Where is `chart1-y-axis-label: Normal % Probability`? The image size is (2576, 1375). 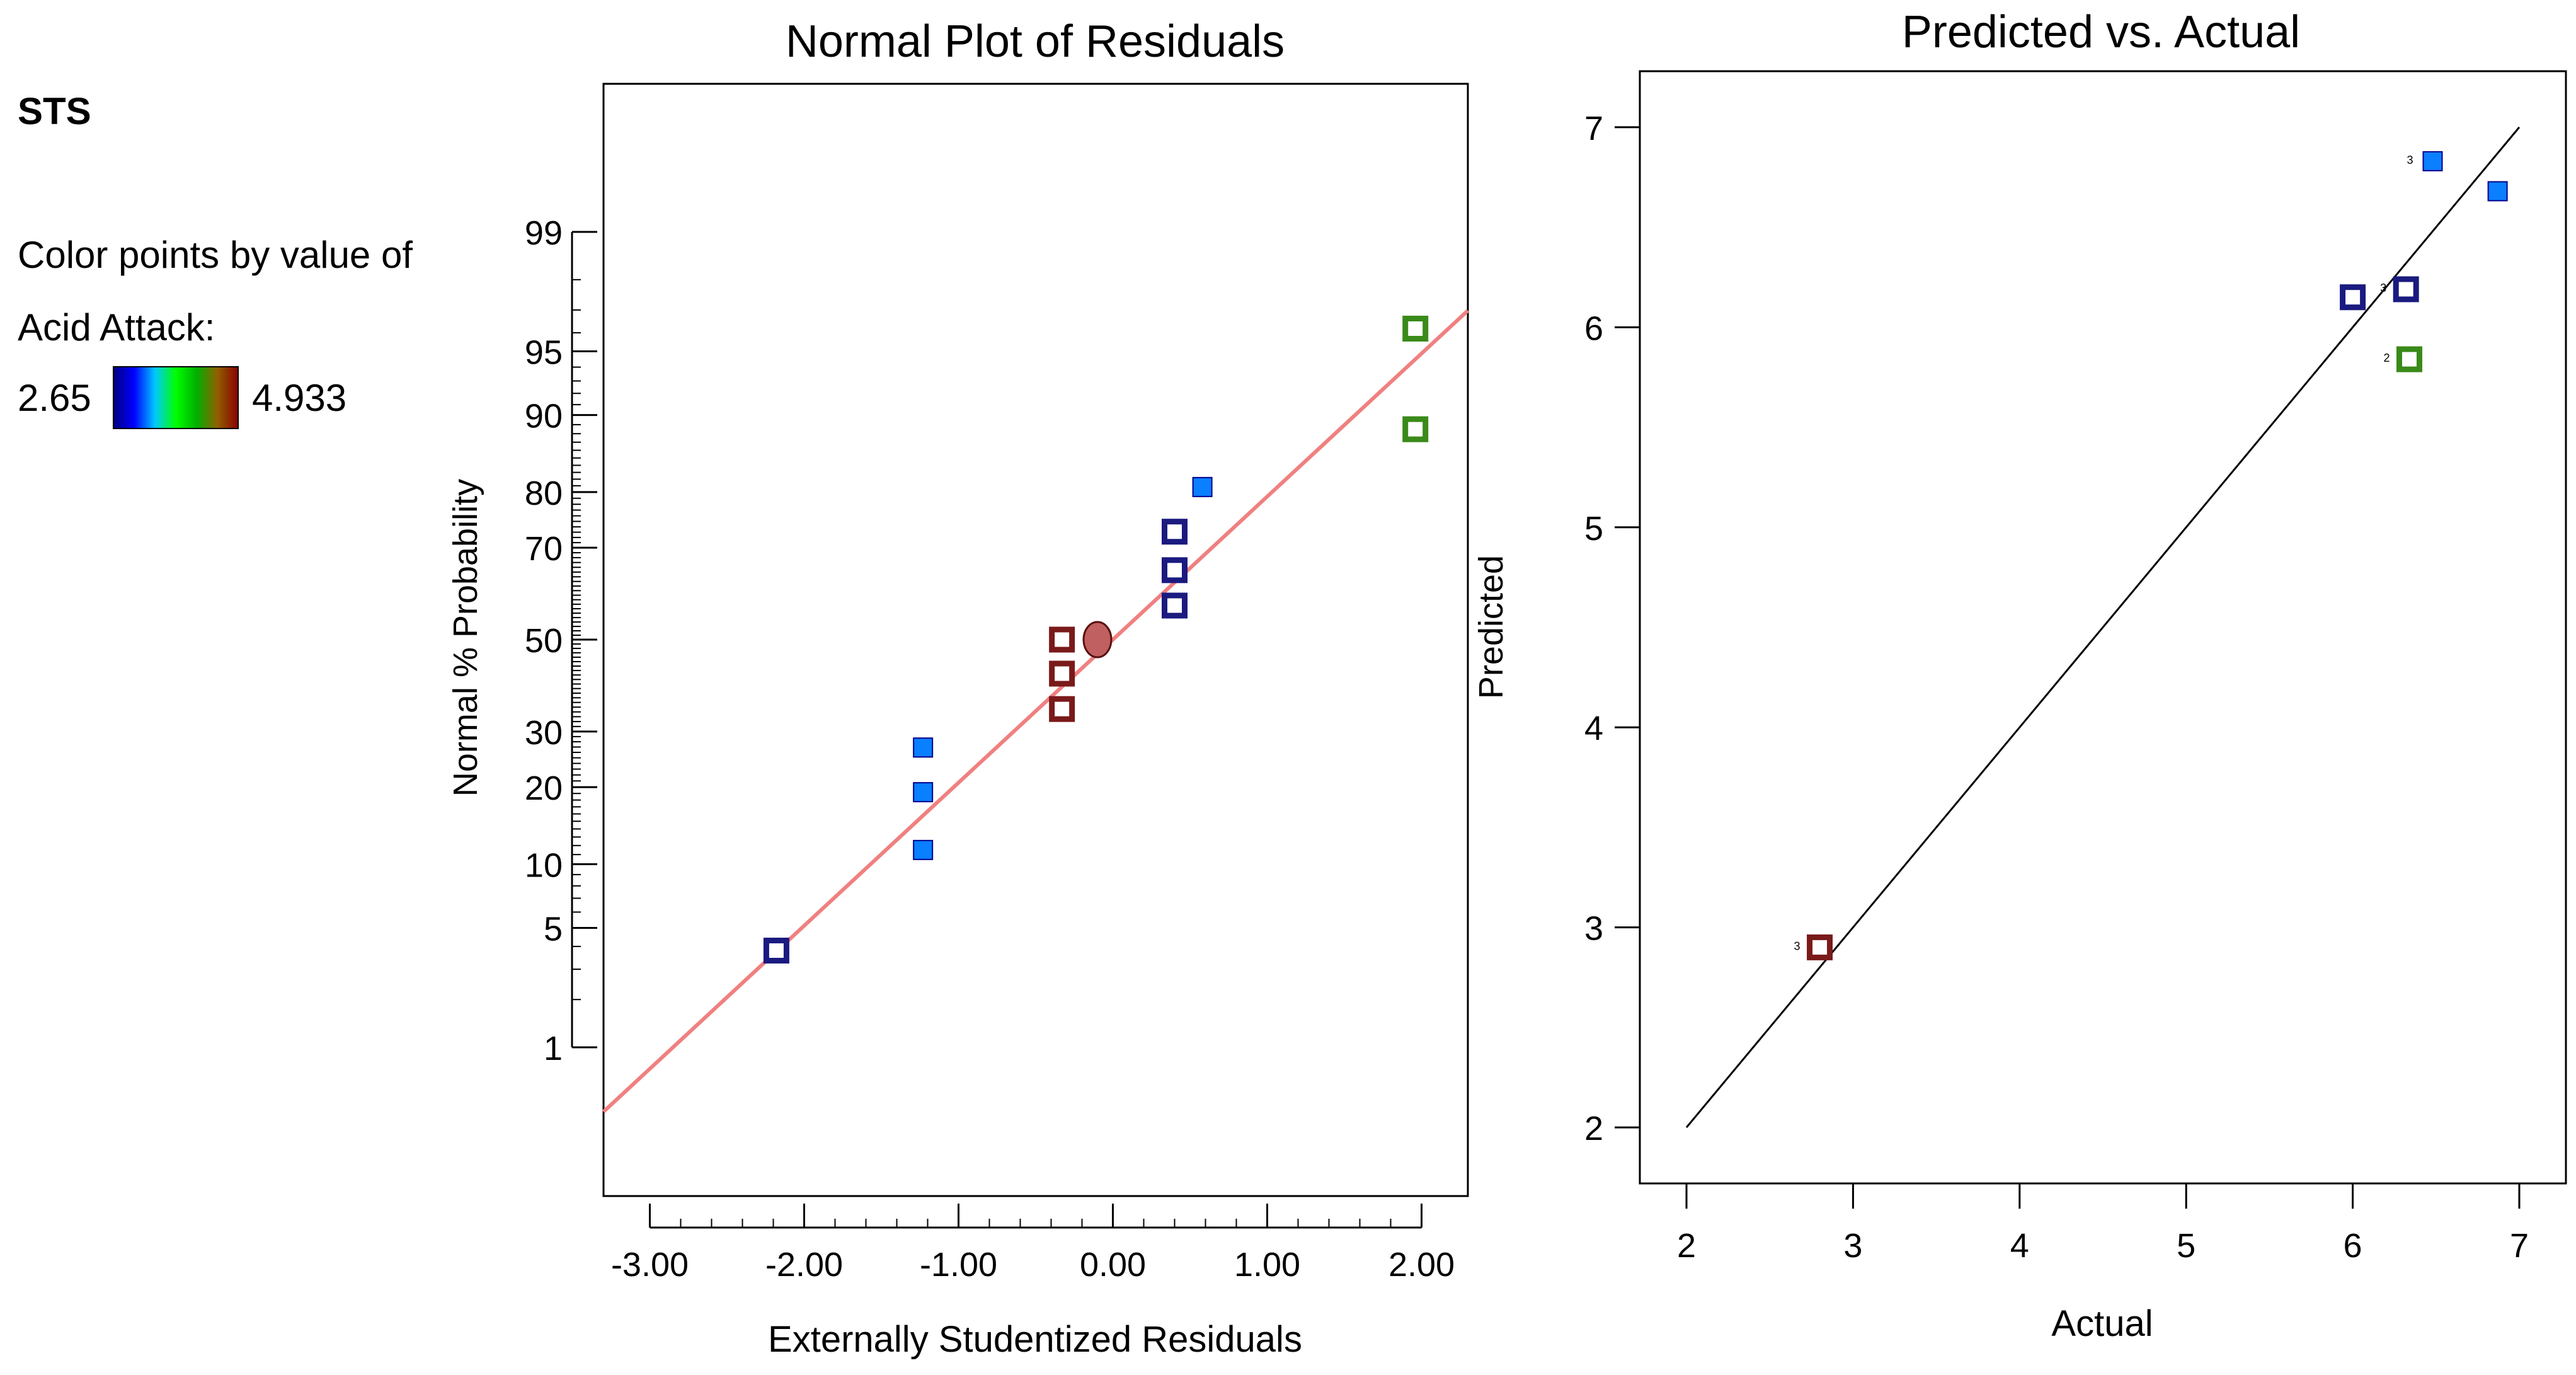 chart1-y-axis-label: Normal % Probability is located at coordinates (465, 638).